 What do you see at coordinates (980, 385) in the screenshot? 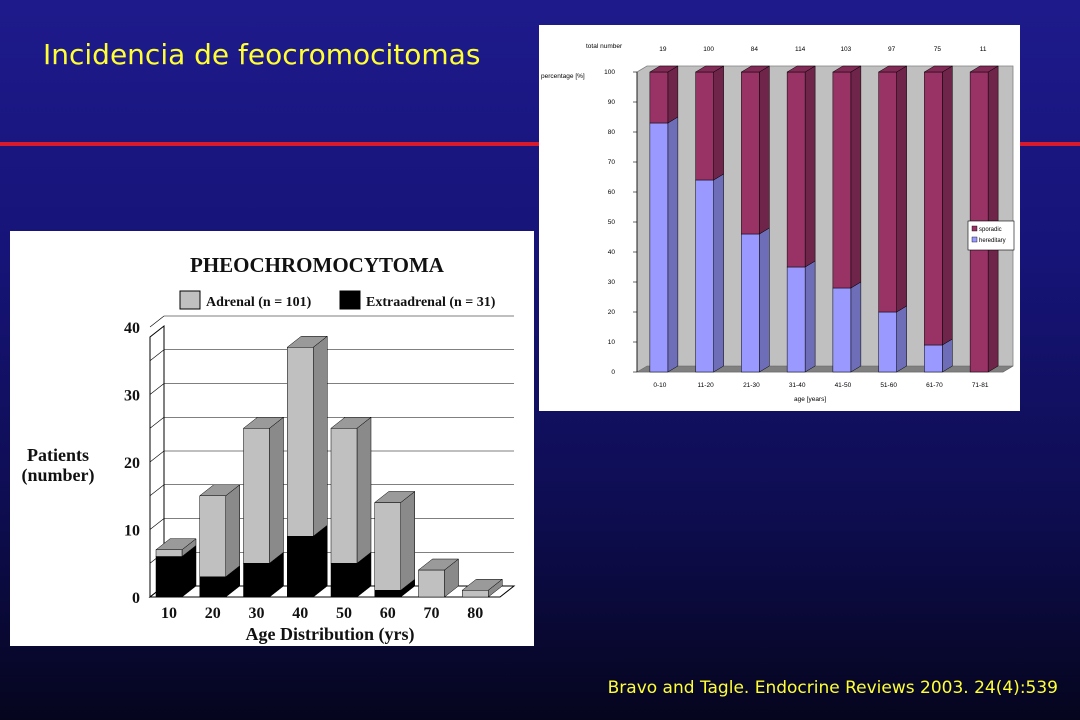
I see `x-tick-label: 71-81` at bounding box center [980, 385].